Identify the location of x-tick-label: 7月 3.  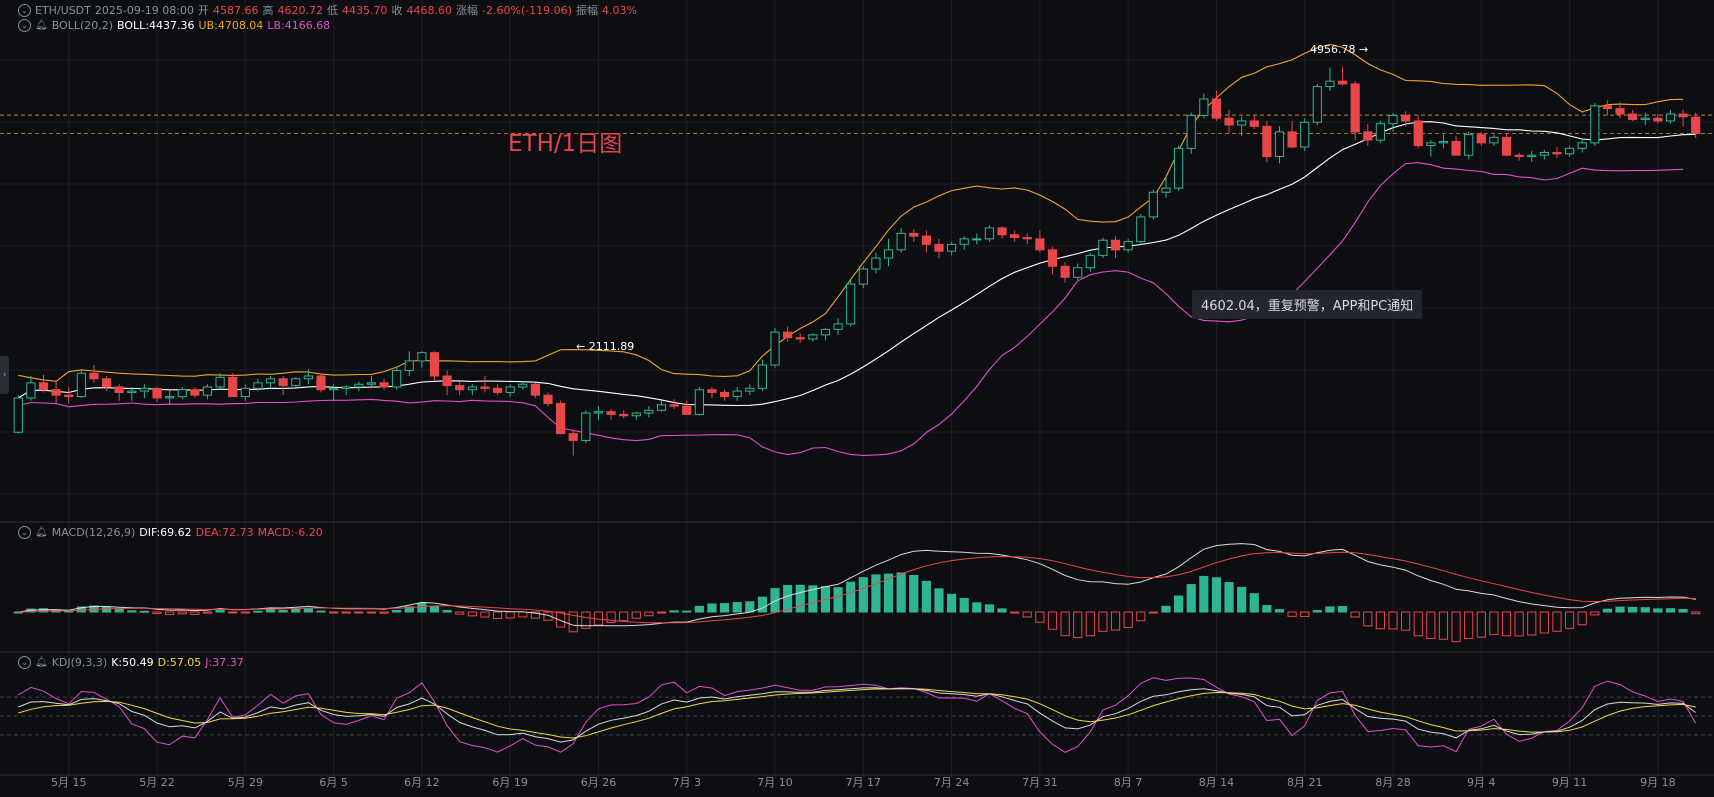
(686, 782).